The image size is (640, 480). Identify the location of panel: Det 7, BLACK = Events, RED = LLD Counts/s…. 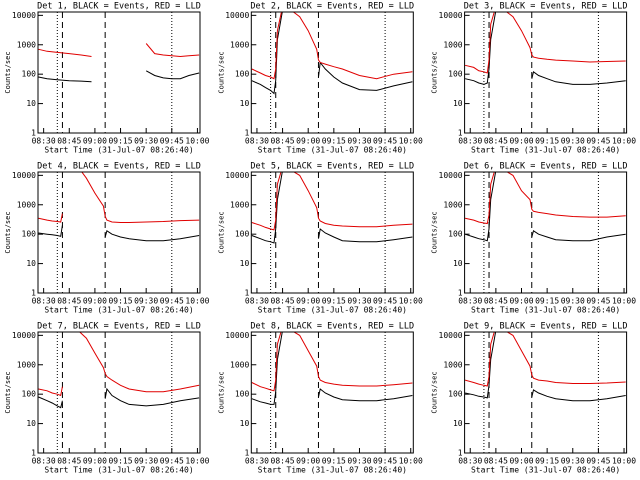
(107, 398).